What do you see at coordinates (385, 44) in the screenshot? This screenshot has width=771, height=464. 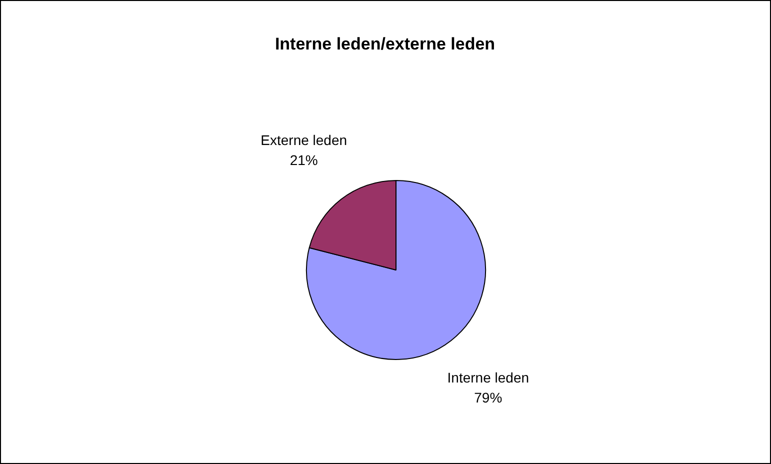 I see `chart-title: Interne leden/externe leden` at bounding box center [385, 44].